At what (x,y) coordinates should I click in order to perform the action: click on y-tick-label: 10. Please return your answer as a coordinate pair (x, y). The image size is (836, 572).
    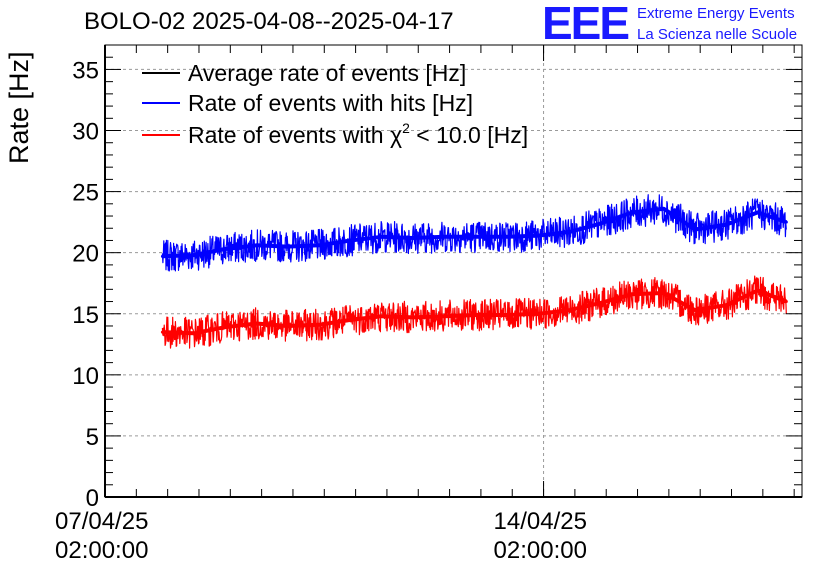
    Looking at the image, I should click on (85, 376).